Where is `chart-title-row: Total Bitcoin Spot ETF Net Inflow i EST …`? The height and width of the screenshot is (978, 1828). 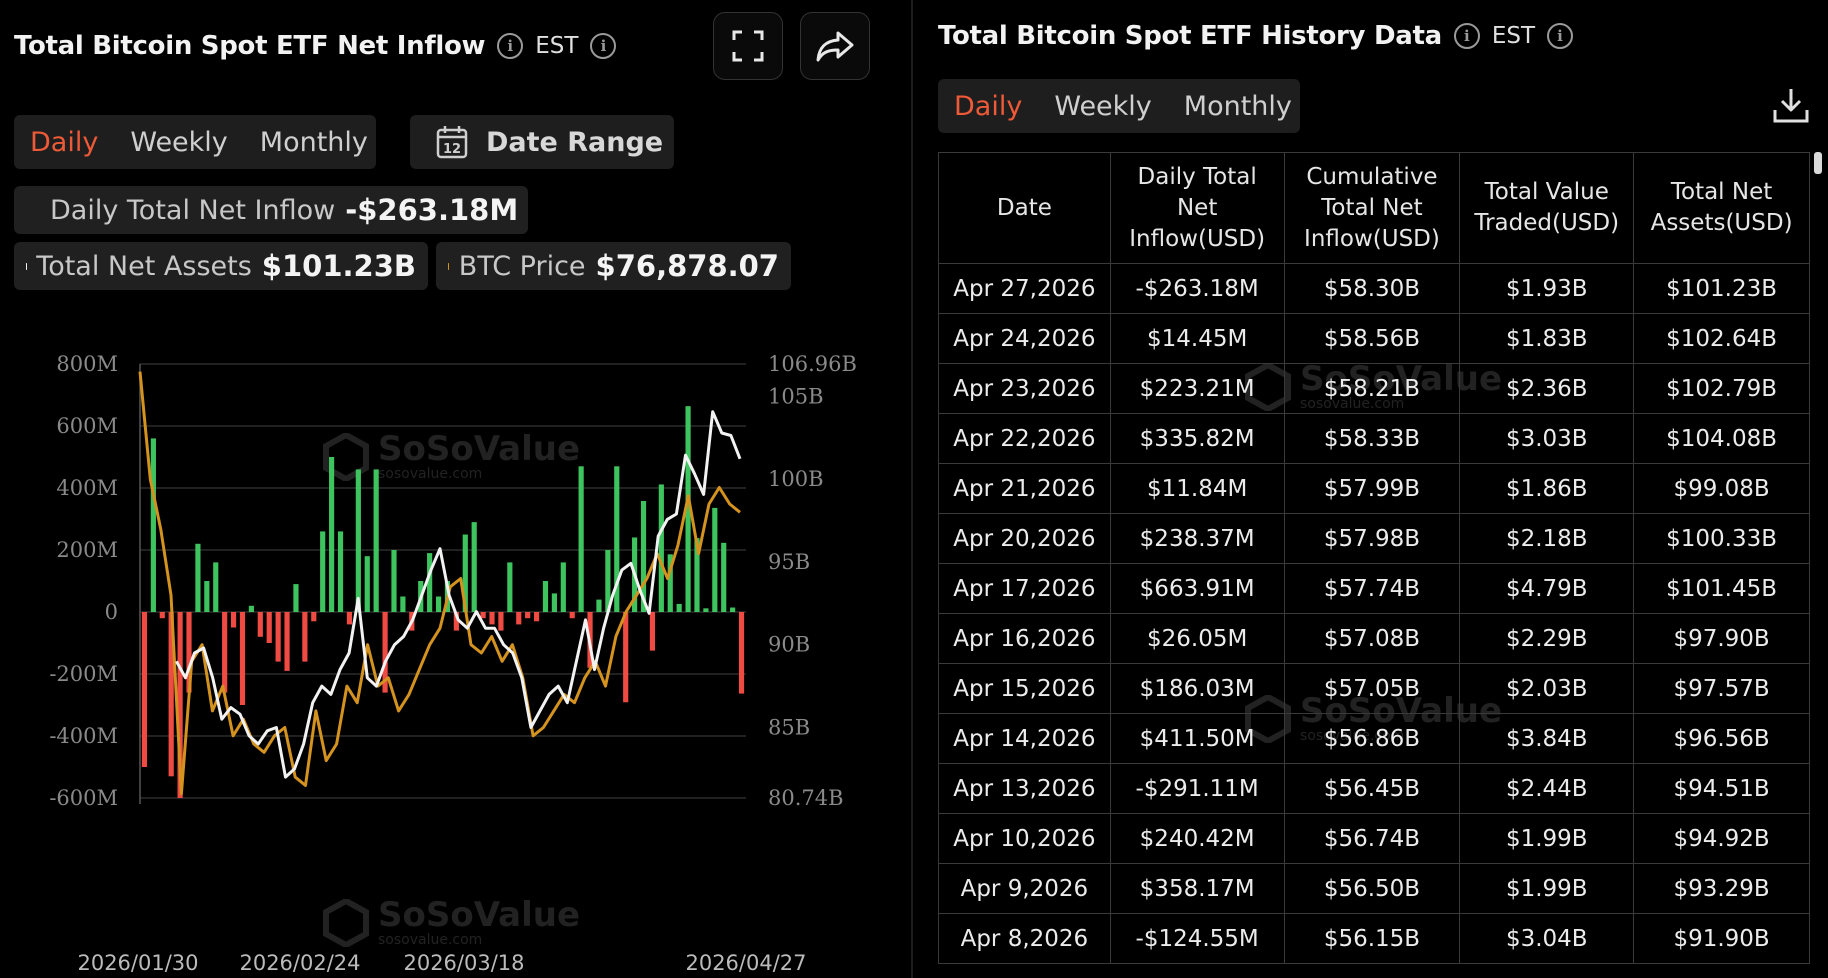
chart-title-row: Total Bitcoin Spot ETF Net Inflow i EST … is located at coordinates (315, 46).